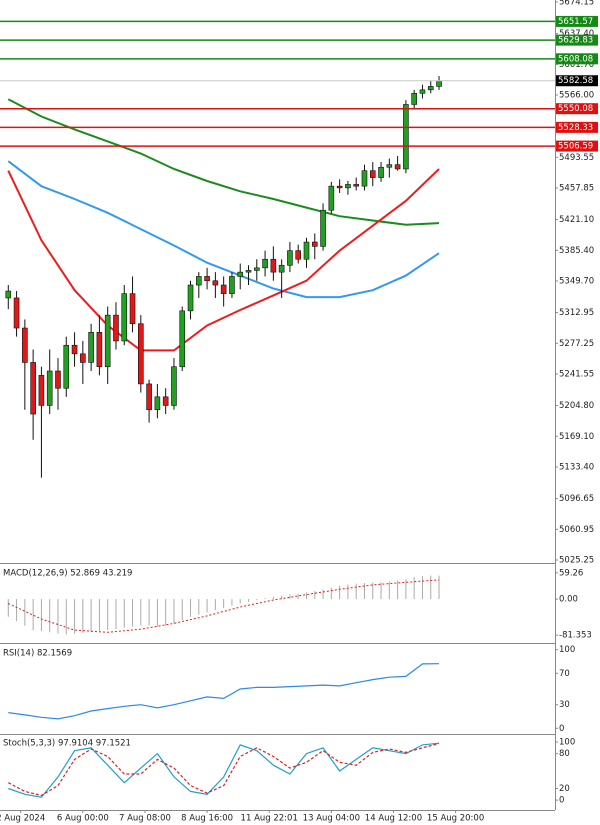  Describe the element at coordinates (576, 375) in the screenshot. I see `y-tick-label: 5241.55` at that location.